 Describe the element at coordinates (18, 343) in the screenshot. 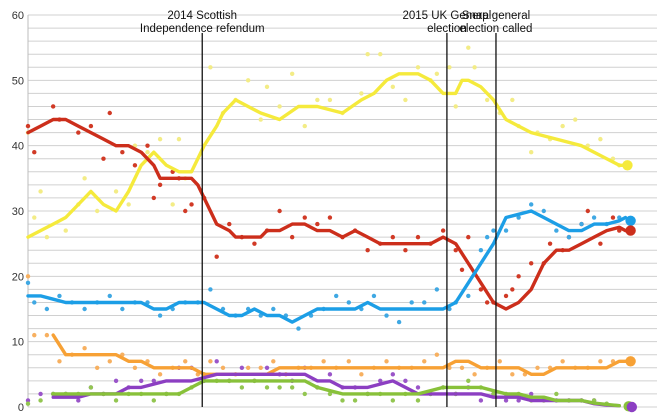

I see `y-tick-label: 10` at that location.